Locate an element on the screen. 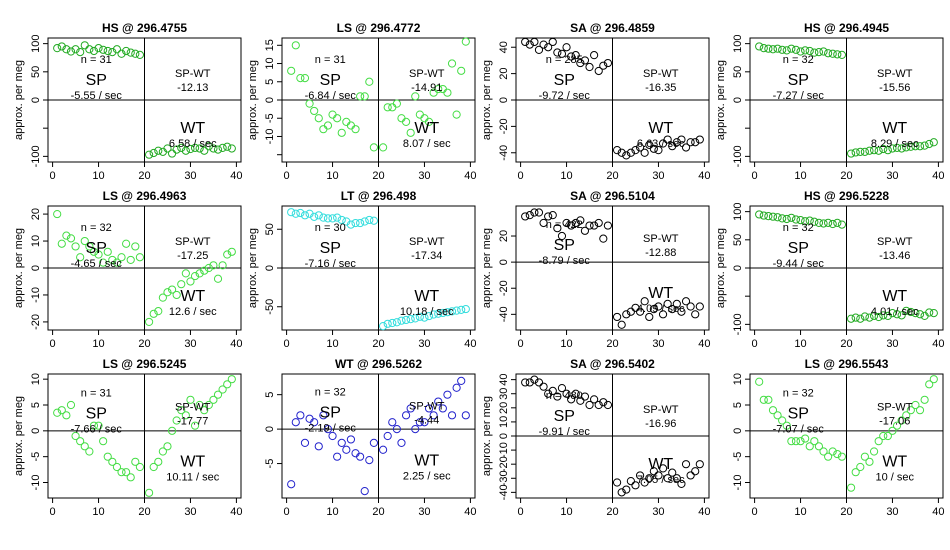 The image size is (950, 550). sample-count: n = 480 is located at coordinates (564, 396).